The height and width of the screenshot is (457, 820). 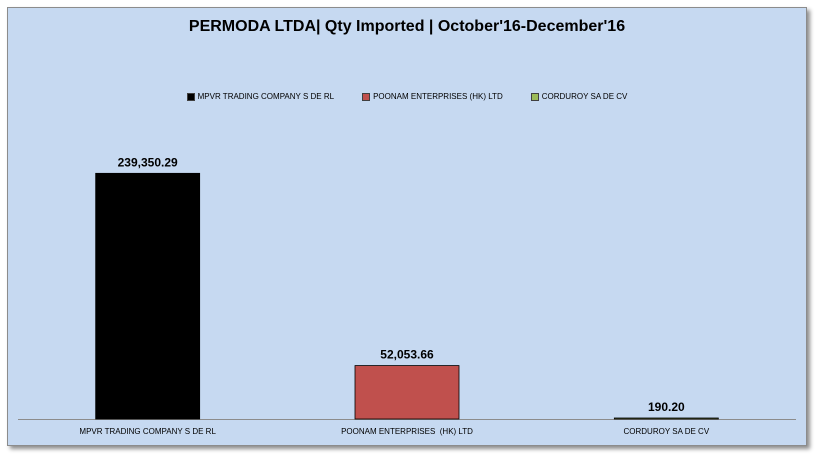 I want to click on legend-item-corduroy: CORDUROY SA DE CV, so click(x=579, y=96).